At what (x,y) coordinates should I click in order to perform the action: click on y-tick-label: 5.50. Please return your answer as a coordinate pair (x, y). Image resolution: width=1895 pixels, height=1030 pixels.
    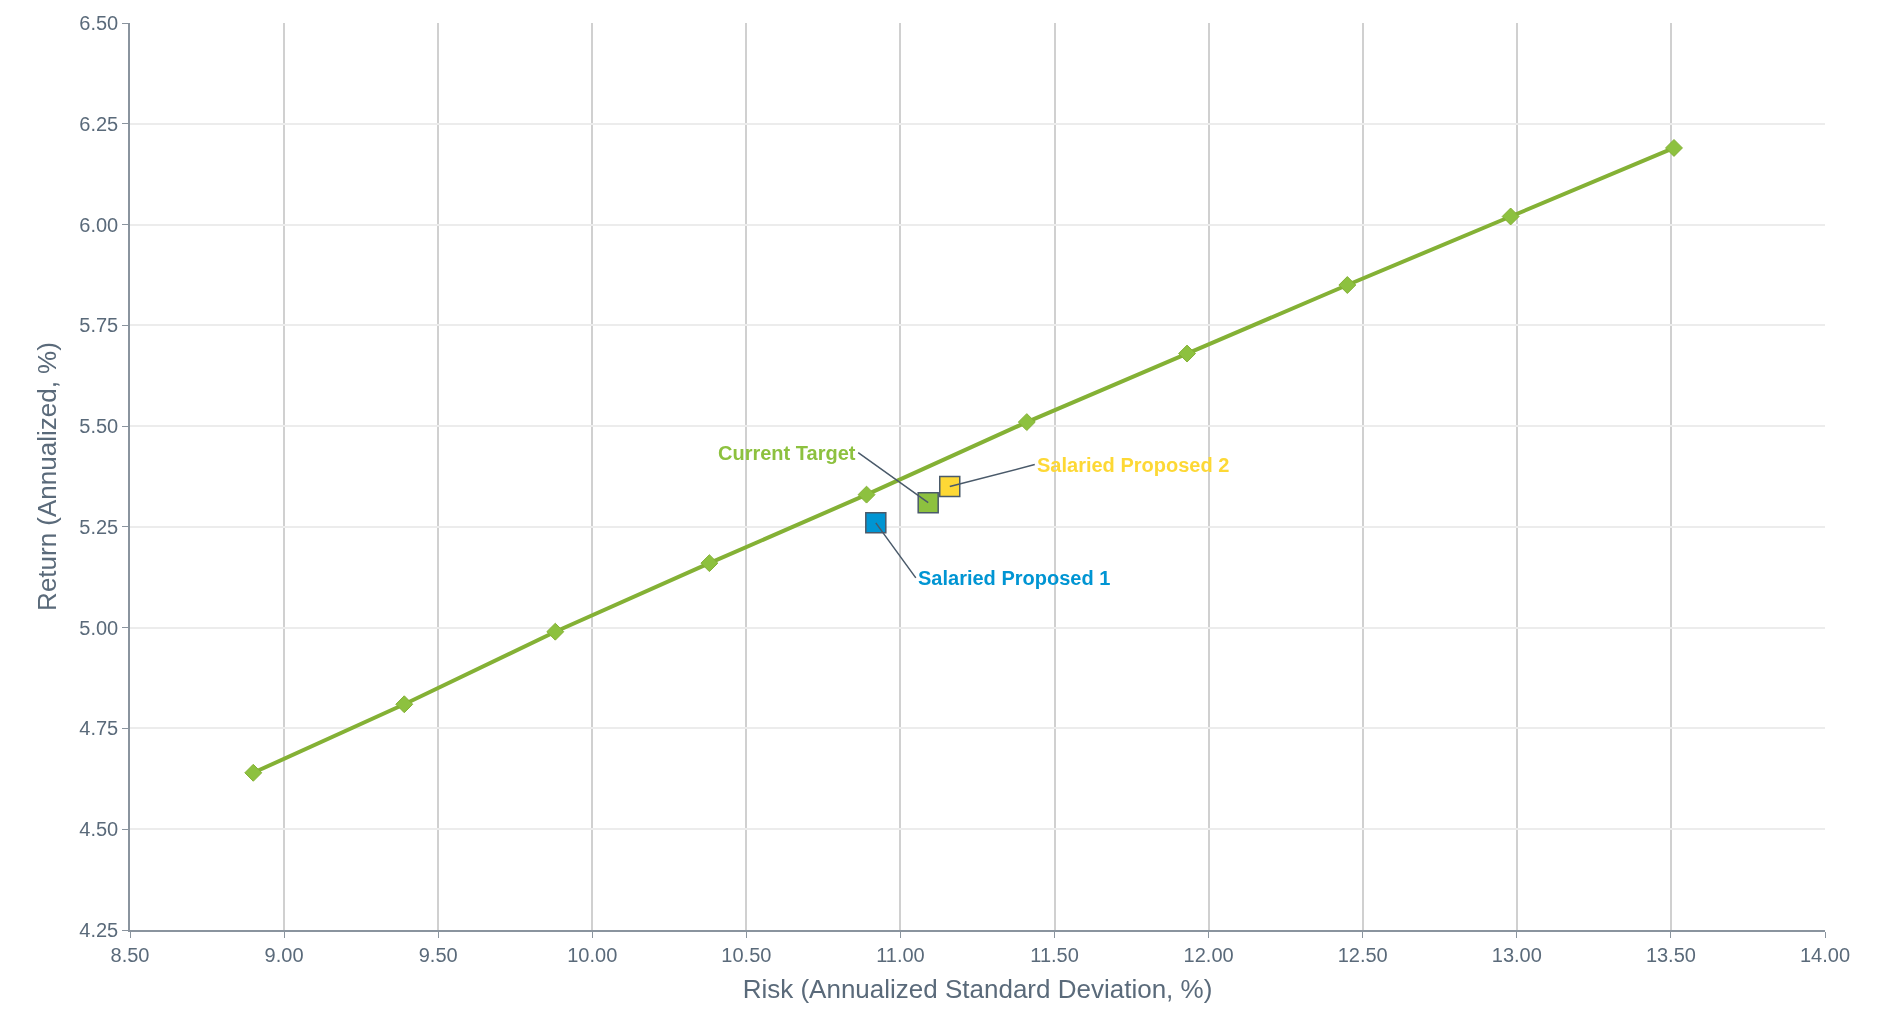
    Looking at the image, I should click on (99, 426).